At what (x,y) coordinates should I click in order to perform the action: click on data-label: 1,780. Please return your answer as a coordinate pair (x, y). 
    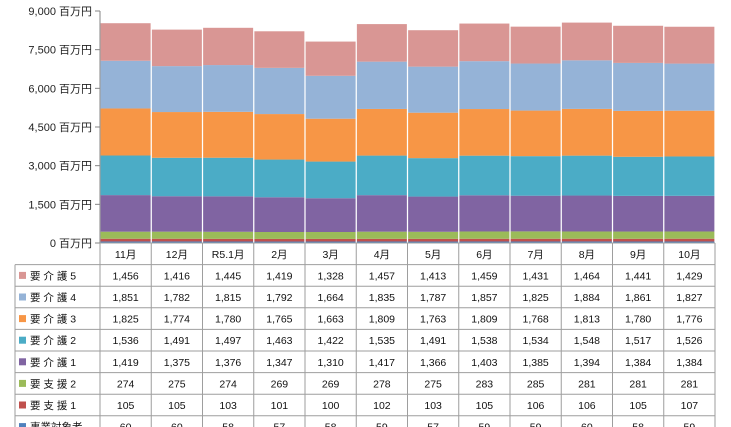
    Looking at the image, I should click on (228, 320).